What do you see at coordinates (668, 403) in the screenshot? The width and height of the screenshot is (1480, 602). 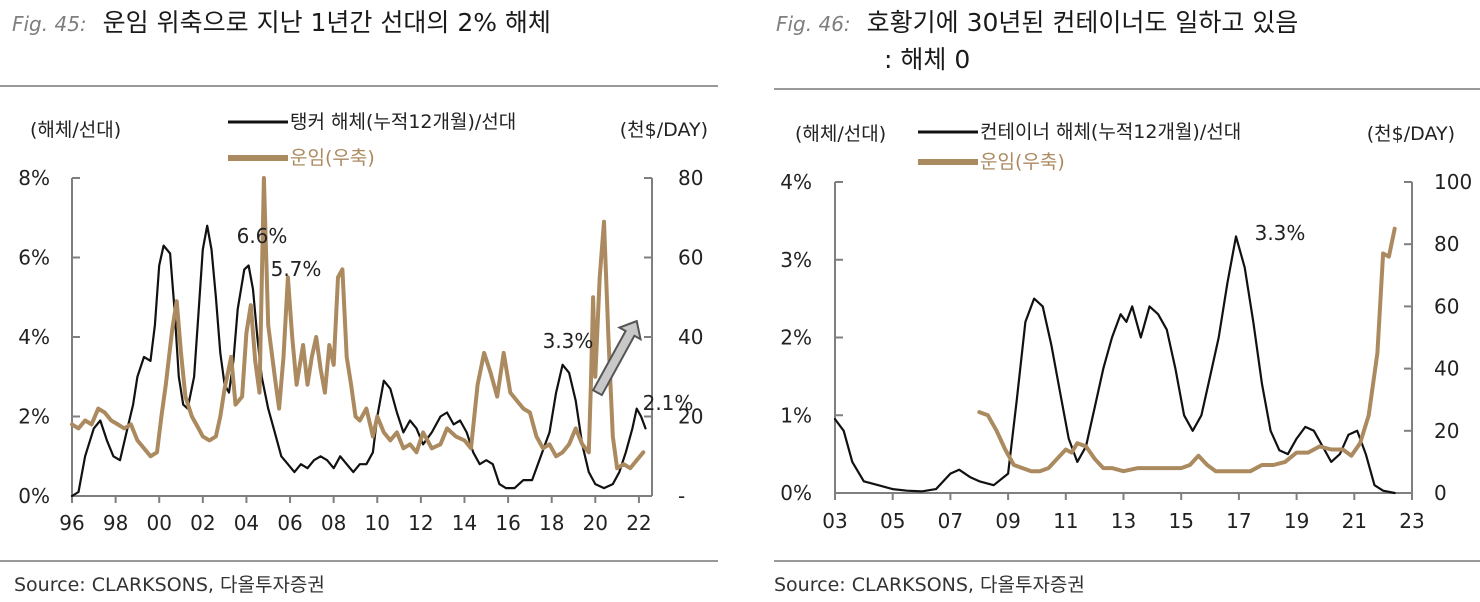 I see `annotation-label: 2.1%` at bounding box center [668, 403].